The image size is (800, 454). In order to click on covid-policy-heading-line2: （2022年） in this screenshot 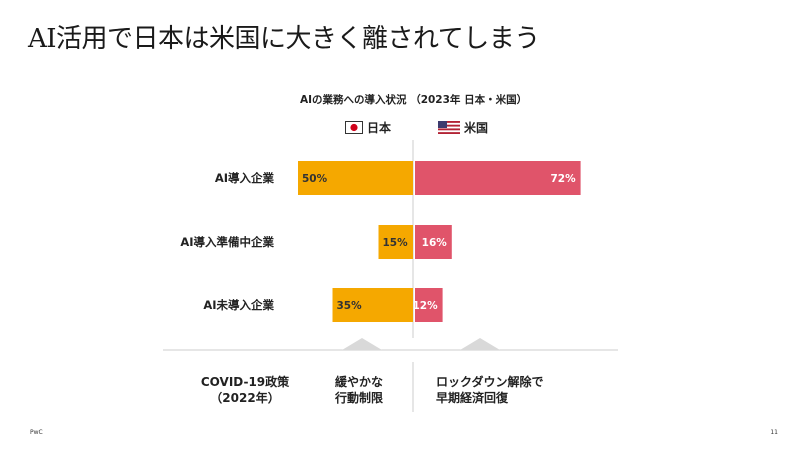, I will do `click(245, 398)`.